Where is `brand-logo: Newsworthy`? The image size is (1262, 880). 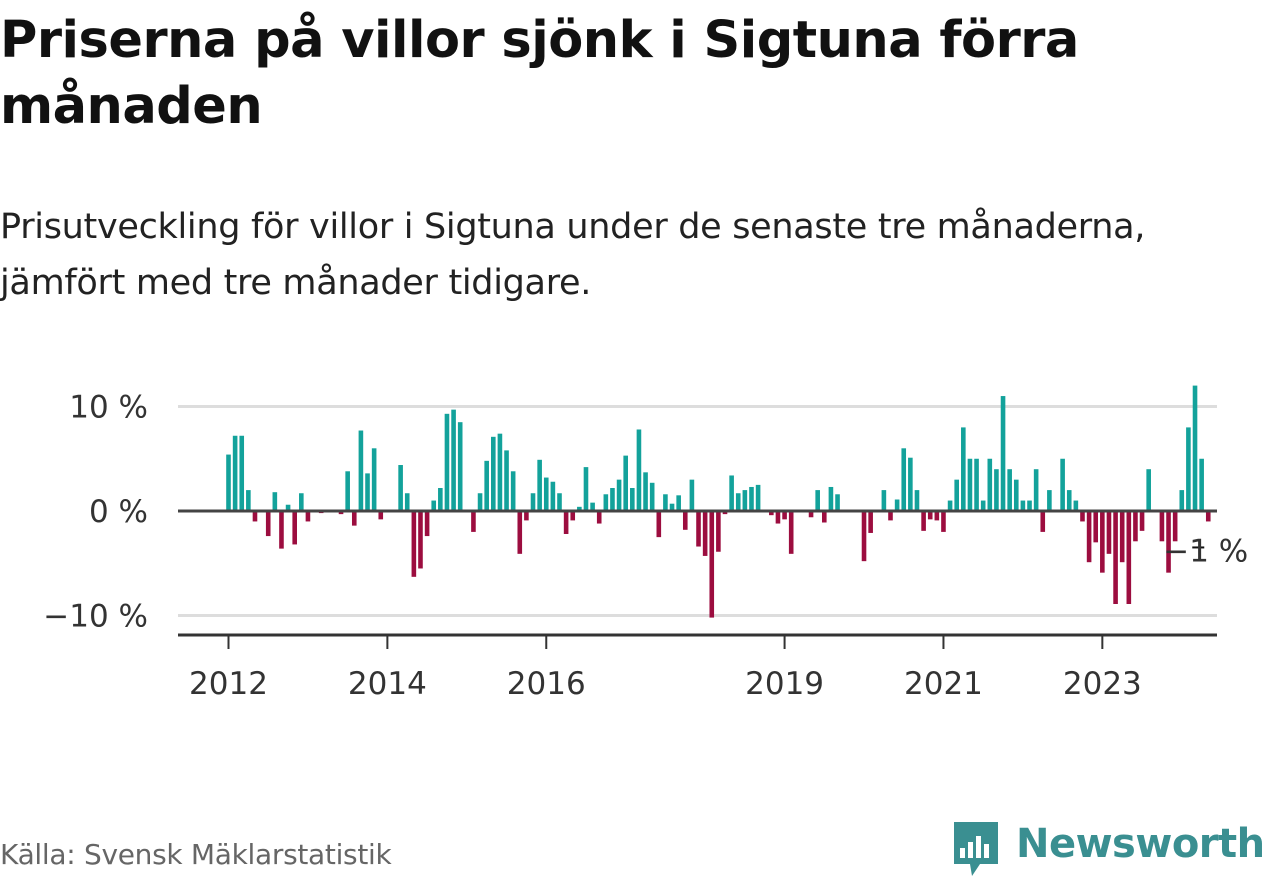
brand-logo: Newsworthy is located at coordinates (1106, 849).